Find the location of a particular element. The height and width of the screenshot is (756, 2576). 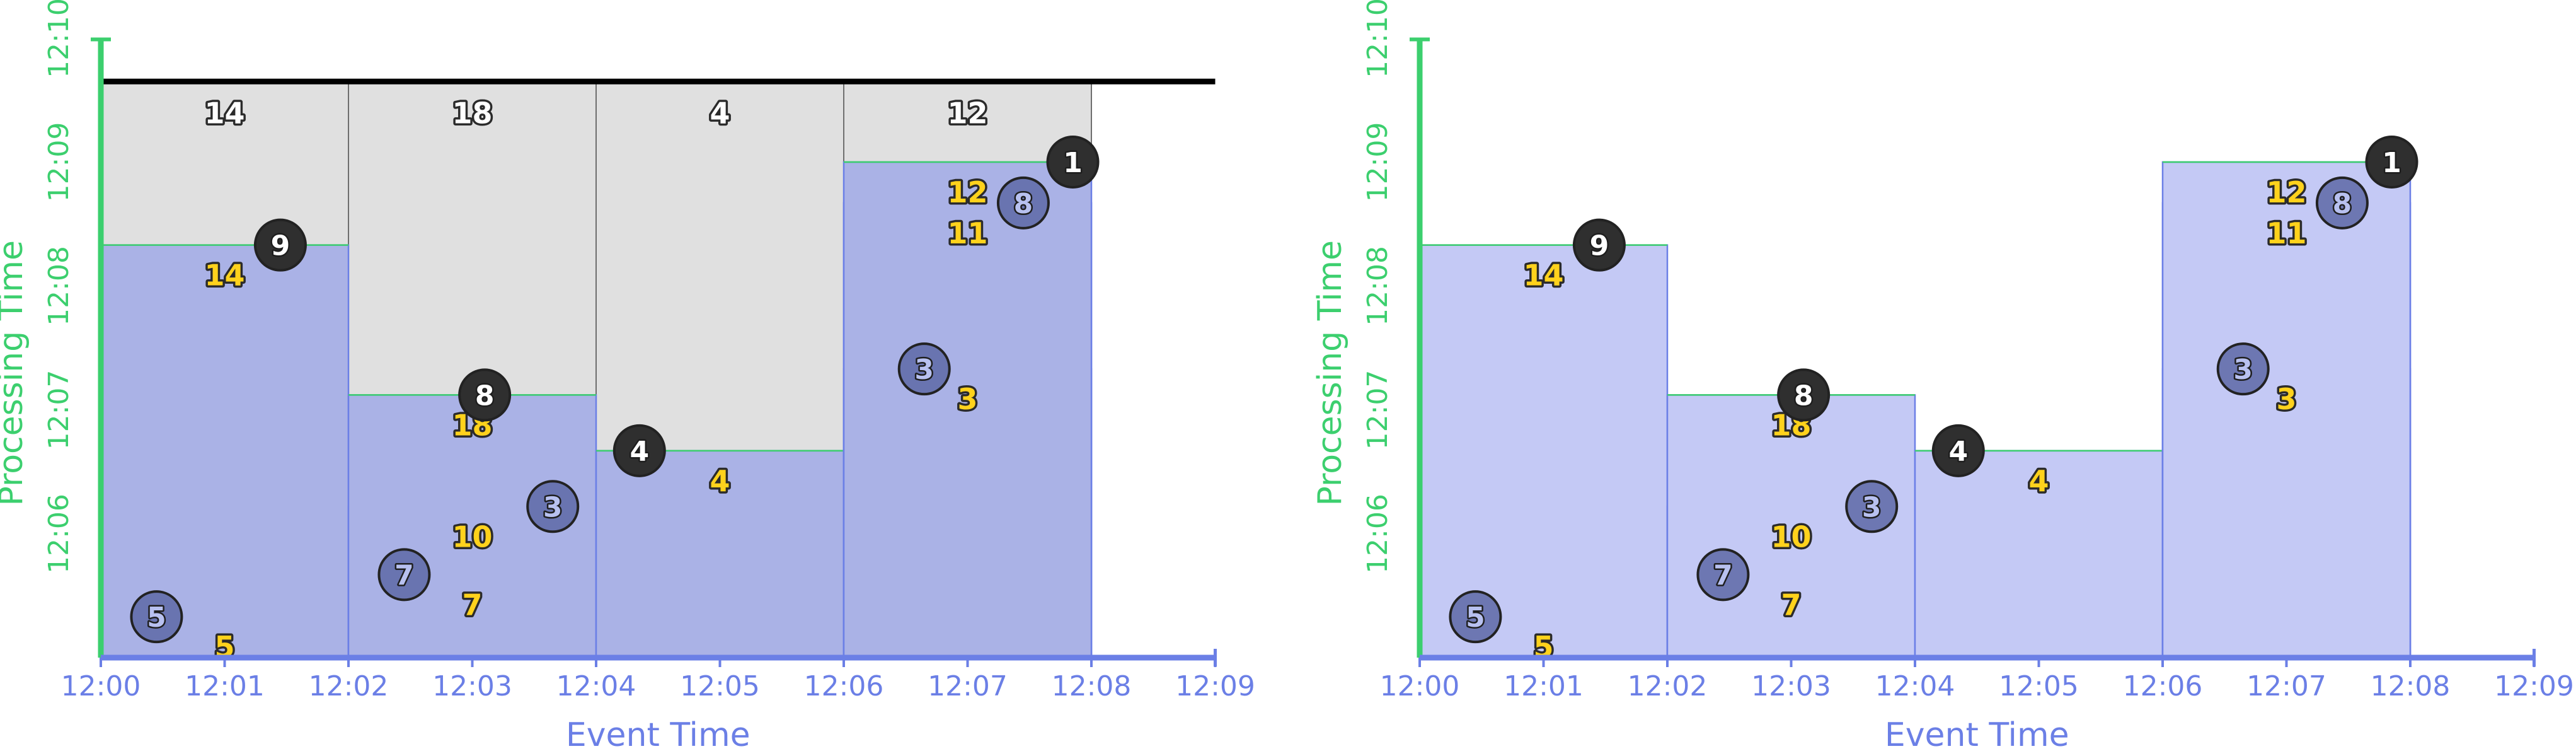

completed-sum-label: 4 is located at coordinates (720, 113).